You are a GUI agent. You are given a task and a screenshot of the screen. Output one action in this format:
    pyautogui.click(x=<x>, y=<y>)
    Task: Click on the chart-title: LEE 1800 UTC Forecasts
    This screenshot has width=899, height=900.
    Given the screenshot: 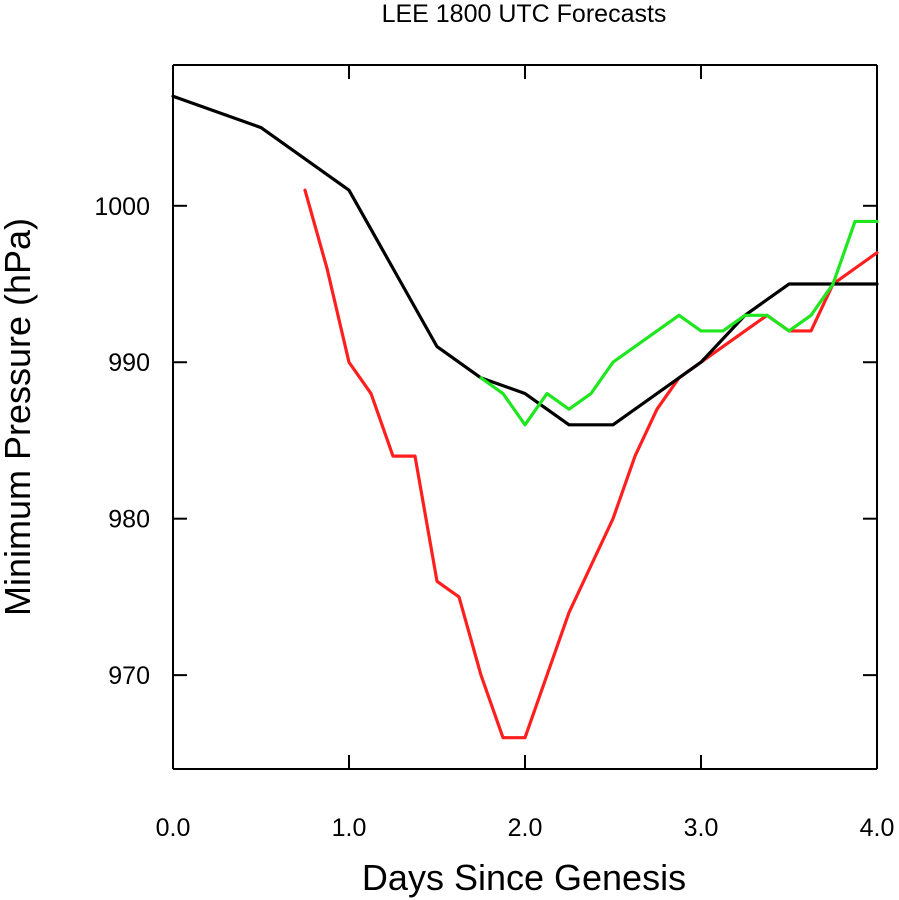 What is the action you would take?
    pyautogui.click(x=524, y=14)
    